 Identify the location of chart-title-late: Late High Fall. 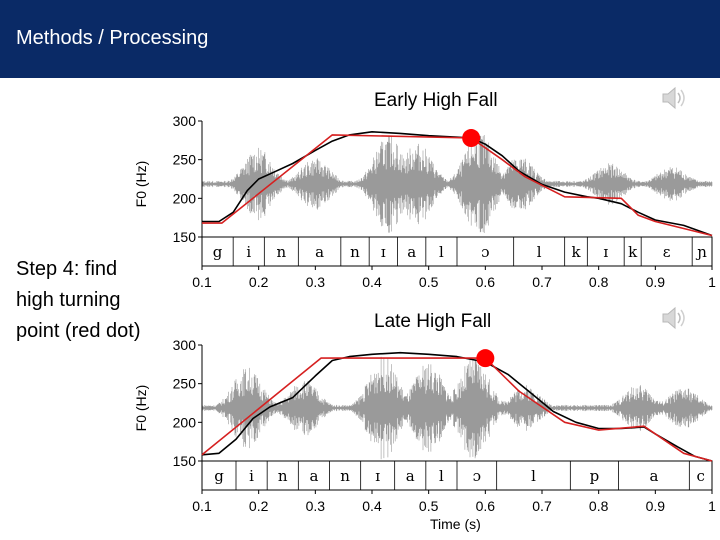
(433, 321).